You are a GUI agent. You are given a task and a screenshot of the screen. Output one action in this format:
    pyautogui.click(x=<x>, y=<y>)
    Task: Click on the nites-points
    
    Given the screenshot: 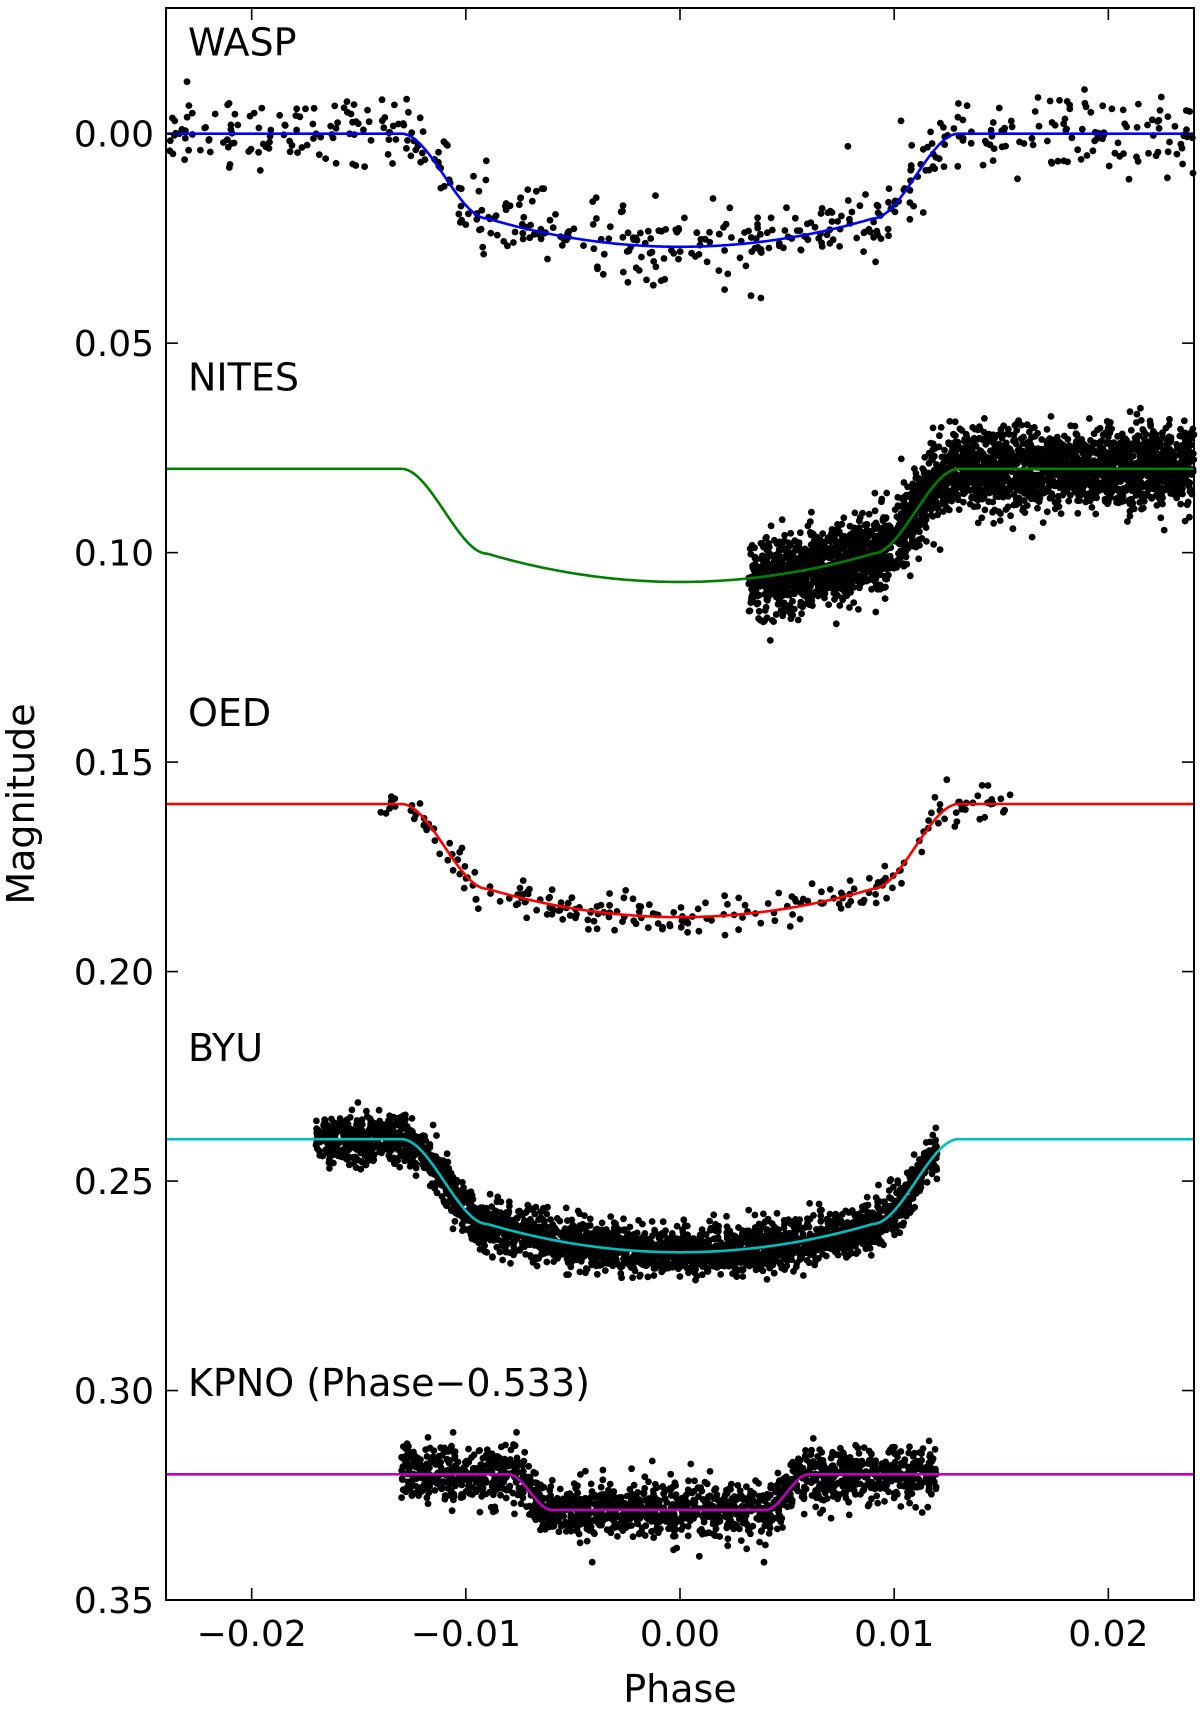 What is the action you would take?
    pyautogui.click(x=971, y=524)
    